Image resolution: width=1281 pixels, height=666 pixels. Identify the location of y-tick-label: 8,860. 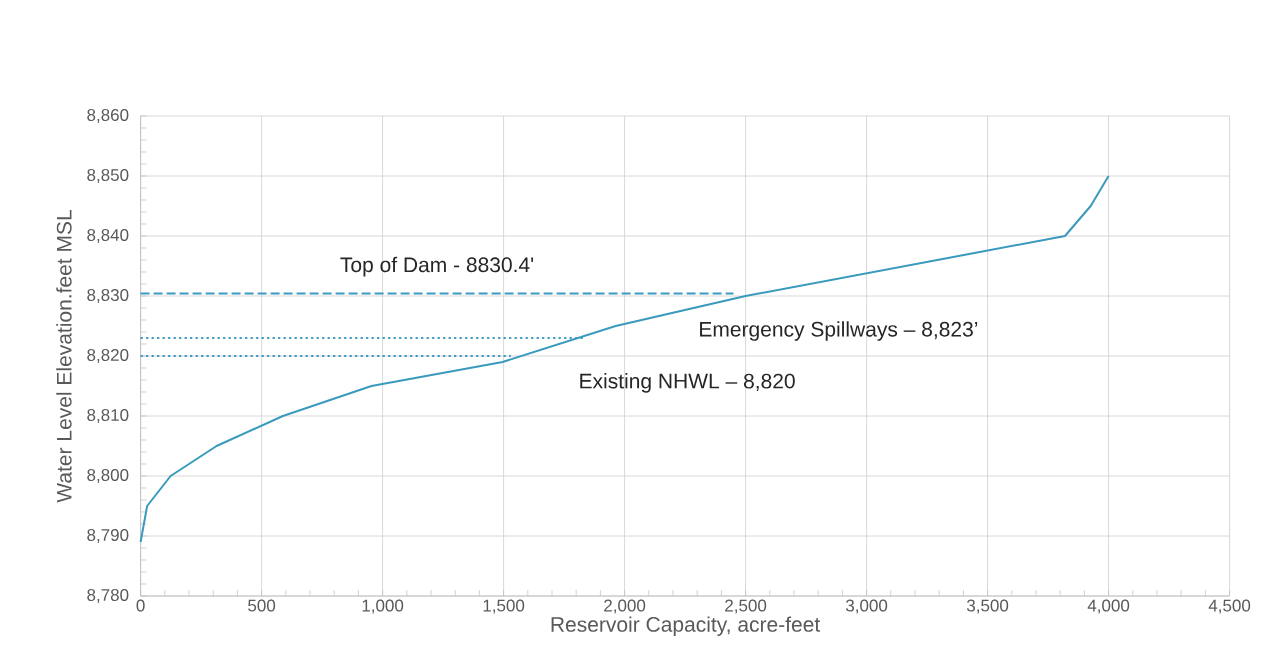
(108, 116).